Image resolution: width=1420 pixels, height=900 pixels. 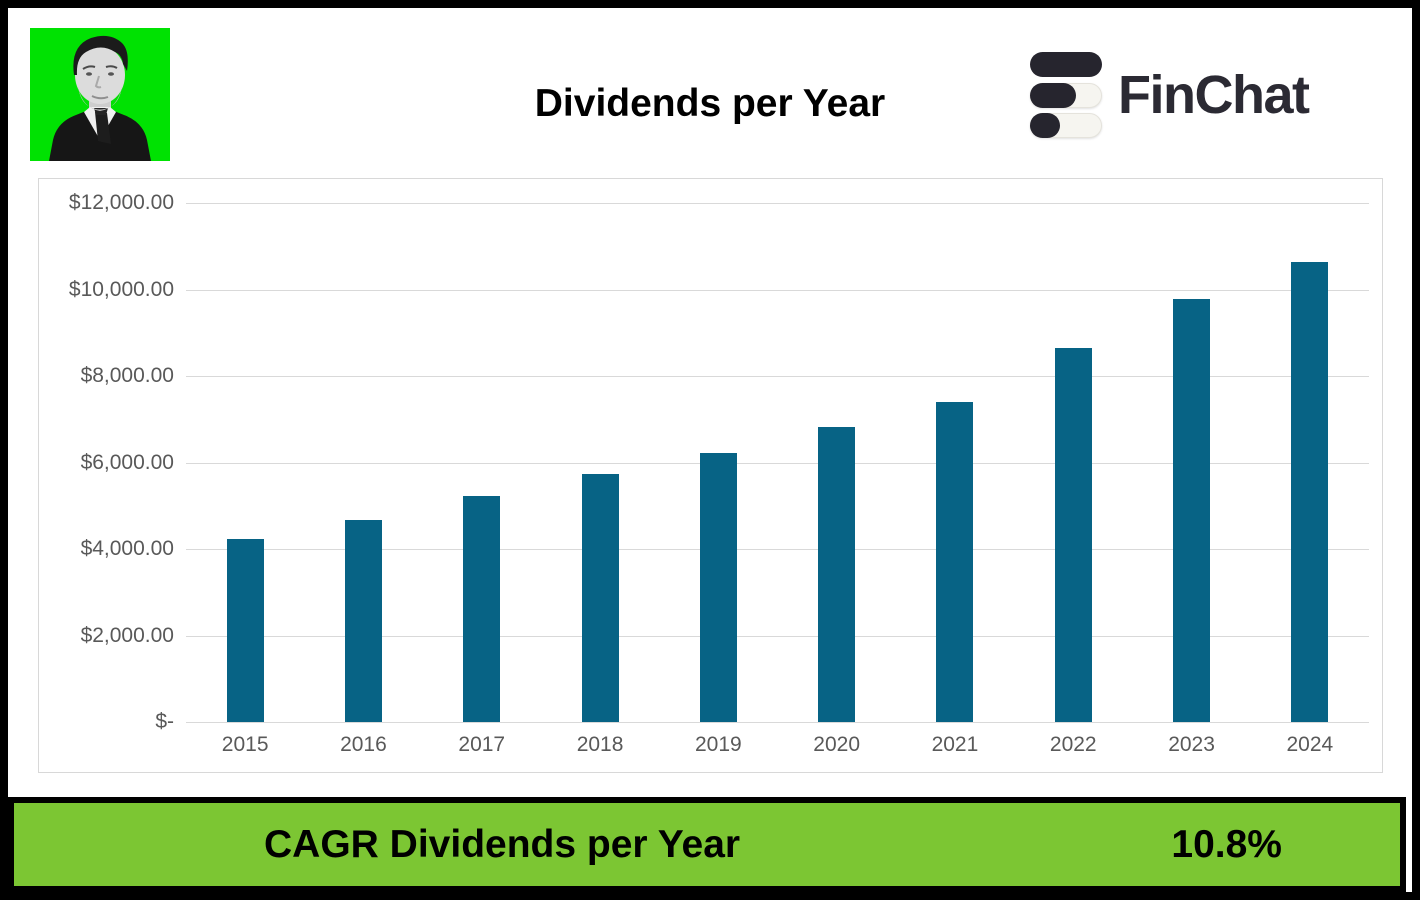 I want to click on bar-2023, so click(x=1192, y=510).